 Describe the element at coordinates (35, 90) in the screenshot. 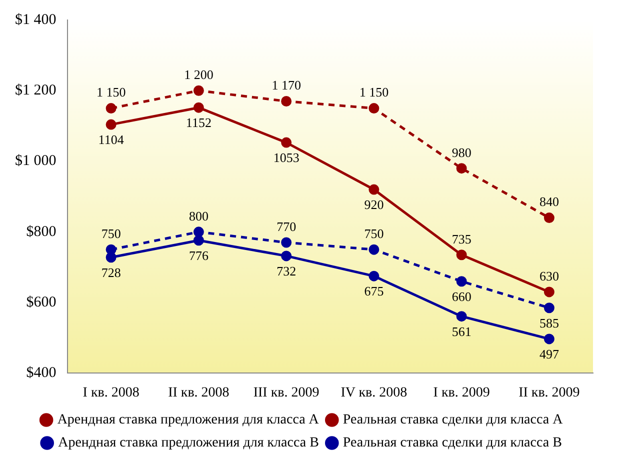

I see `y-tick-label: $1 200` at that location.